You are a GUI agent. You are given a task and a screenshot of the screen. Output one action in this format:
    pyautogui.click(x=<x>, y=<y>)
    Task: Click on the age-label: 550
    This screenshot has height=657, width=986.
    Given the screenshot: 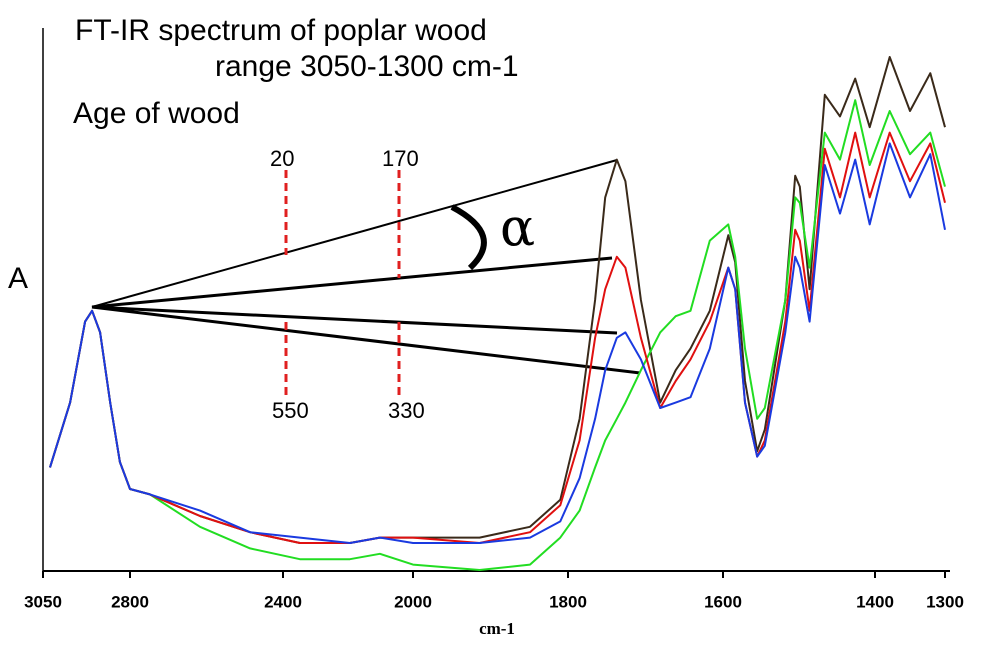 What is the action you would take?
    pyautogui.click(x=290, y=410)
    